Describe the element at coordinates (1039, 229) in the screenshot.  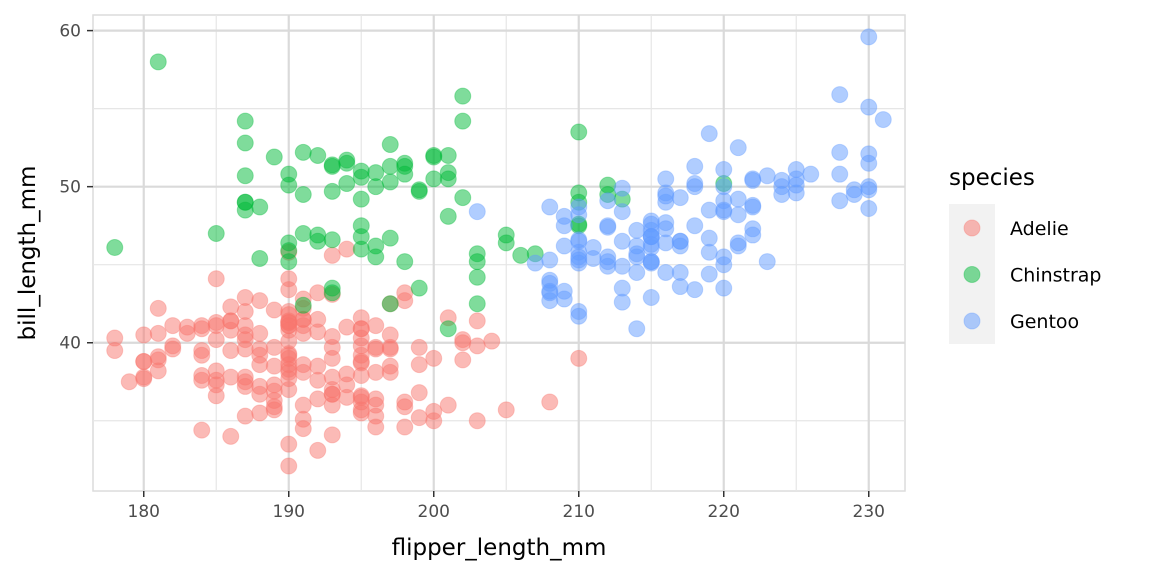
I see `legend-label-adelie: Adelie` at that location.